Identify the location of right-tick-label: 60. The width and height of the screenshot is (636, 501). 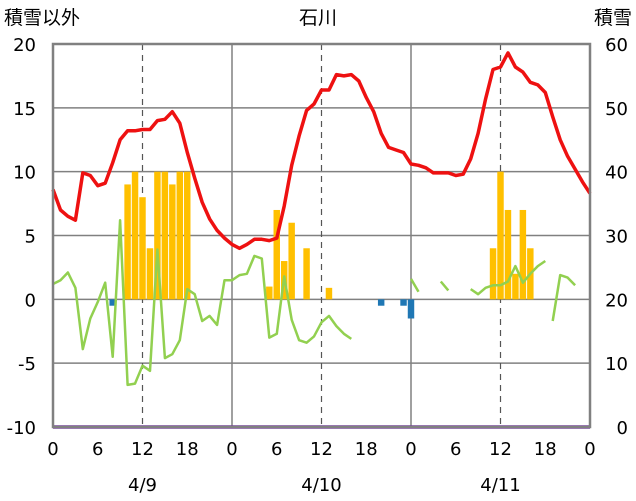
(616, 45).